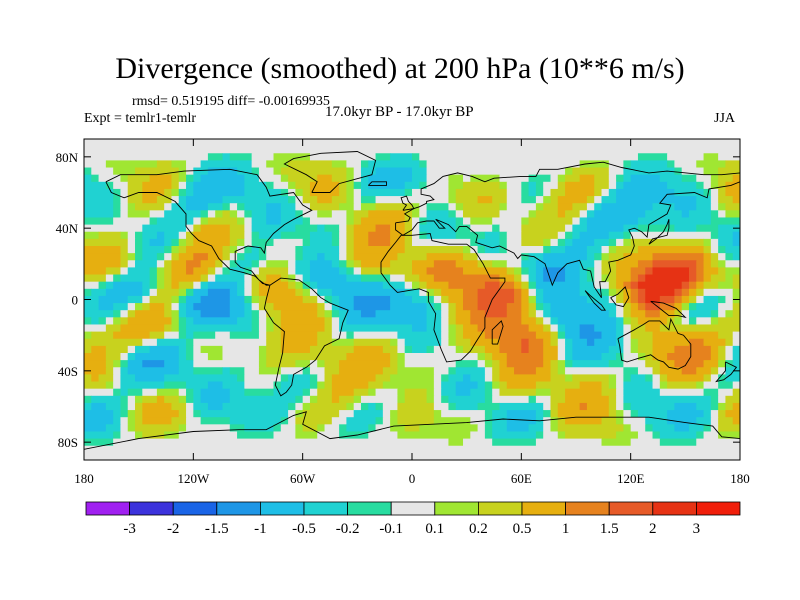  Describe the element at coordinates (140, 118) in the screenshot. I see `experiment-text: Expt = temlr1-temlr` at that location.